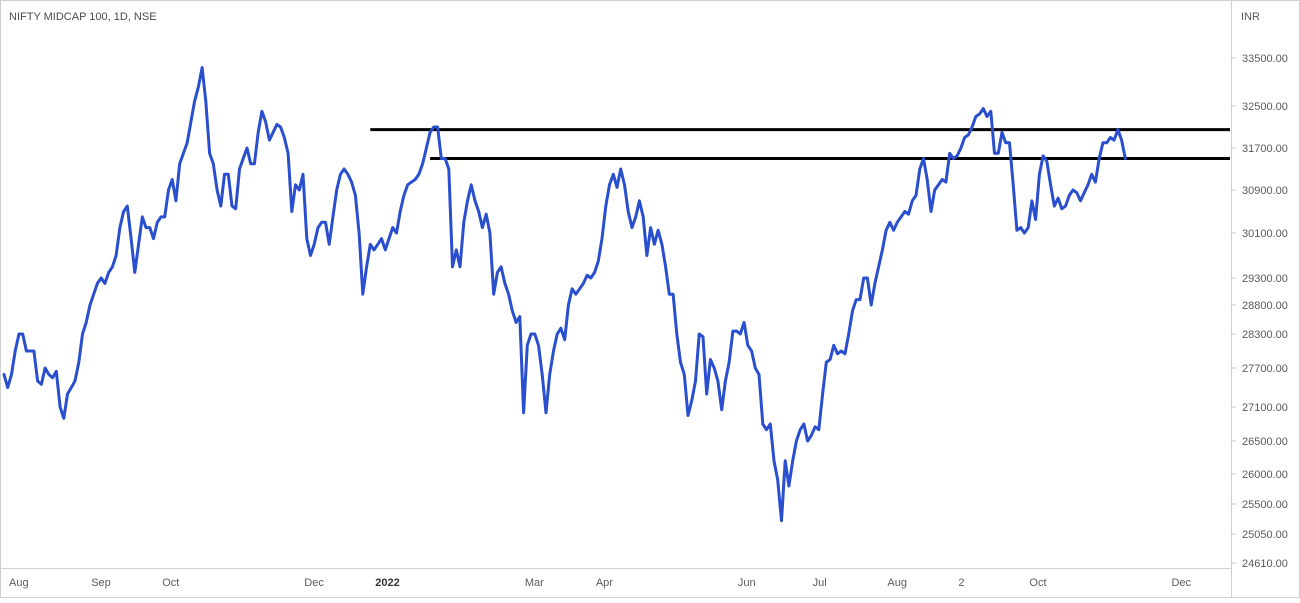 Image resolution: width=1300 pixels, height=603 pixels. Describe the element at coordinates (1265, 408) in the screenshot. I see `y-tick-label: 27100.00` at that location.